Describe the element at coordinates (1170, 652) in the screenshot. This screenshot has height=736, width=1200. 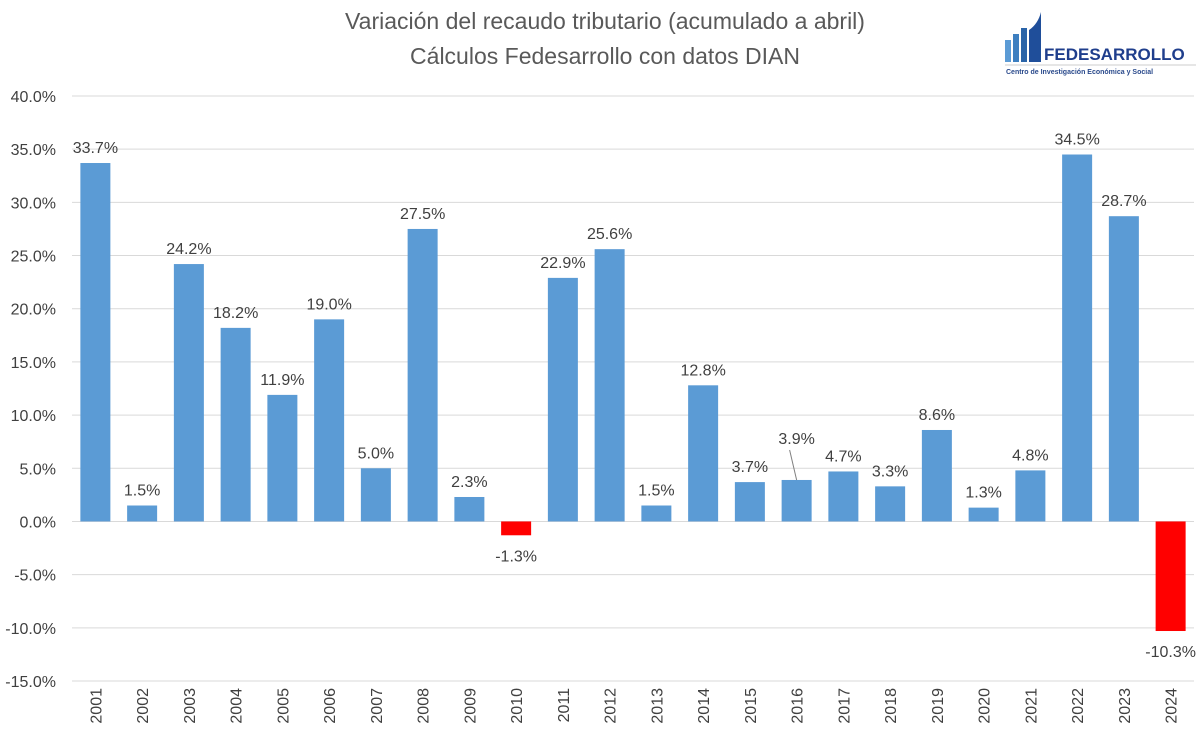
I see `data-label: -10.3%` at that location.